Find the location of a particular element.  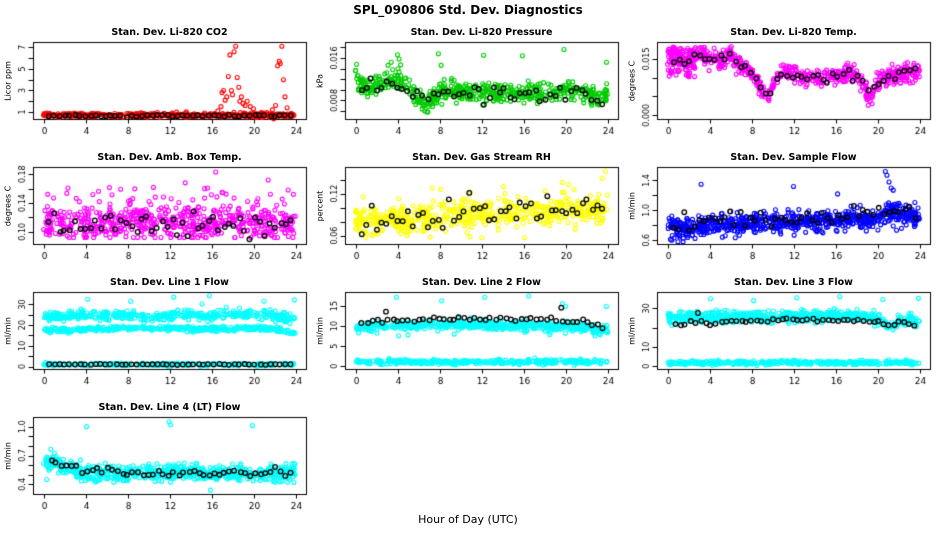

panel-line1-flow: Stan. Dev. Line 1 Flow ml/min is located at coordinates (156, 337).